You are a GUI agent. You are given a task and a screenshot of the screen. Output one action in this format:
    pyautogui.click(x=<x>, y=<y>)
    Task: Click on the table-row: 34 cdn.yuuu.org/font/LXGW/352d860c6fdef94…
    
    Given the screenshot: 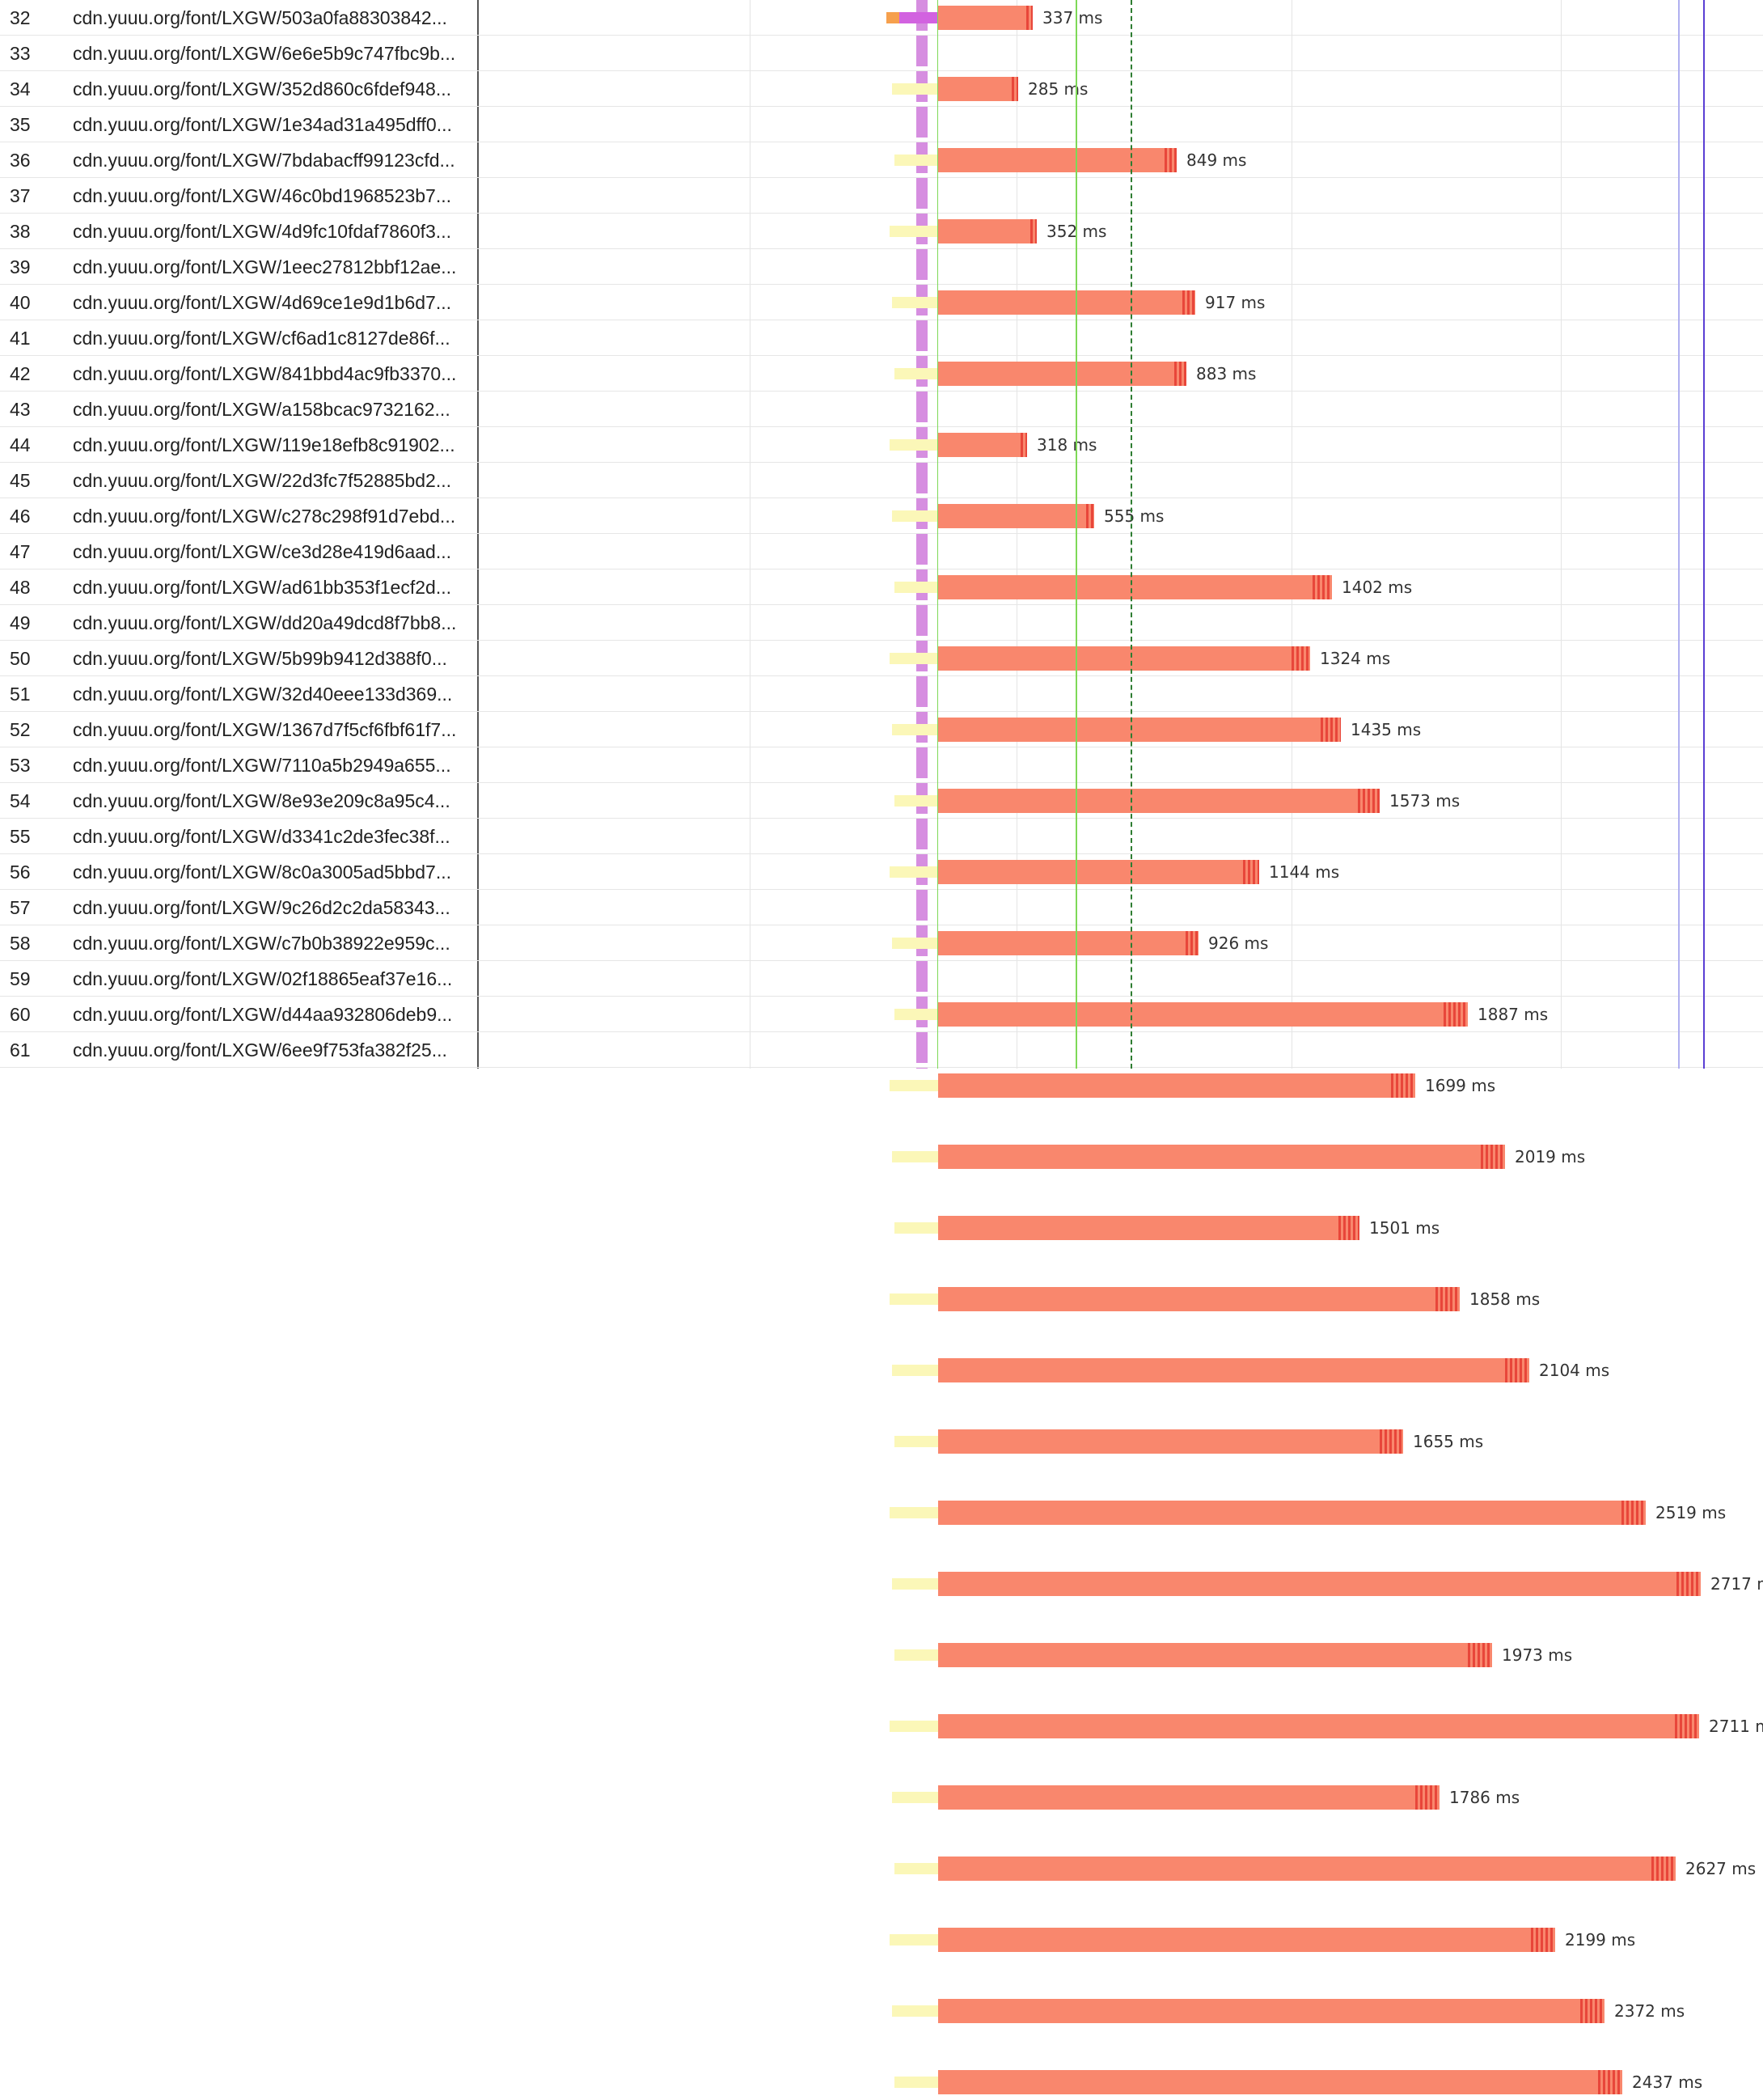 What is the action you would take?
    pyautogui.click(x=881, y=122)
    